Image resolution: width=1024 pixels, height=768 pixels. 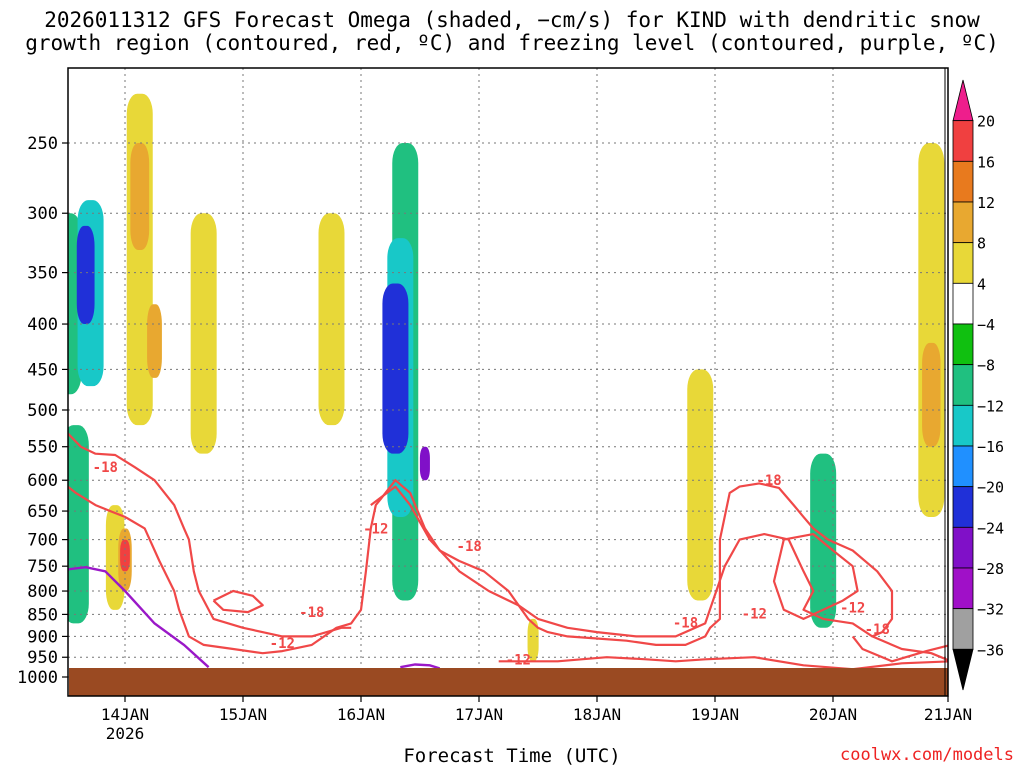 What do you see at coordinates (512, 756) in the screenshot?
I see `x-axis-label: Forecast Time (UTC)` at bounding box center [512, 756].